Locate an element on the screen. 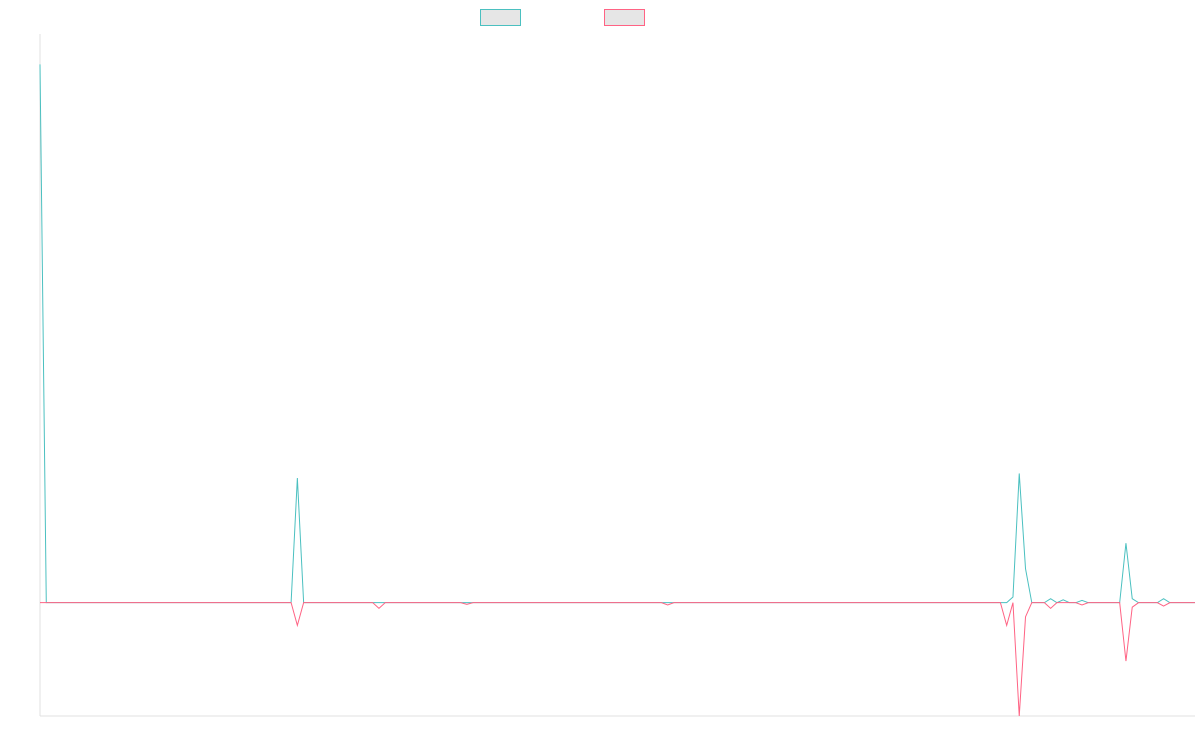 The height and width of the screenshot is (750, 1200). series-2-points is located at coordinates (617, 659).